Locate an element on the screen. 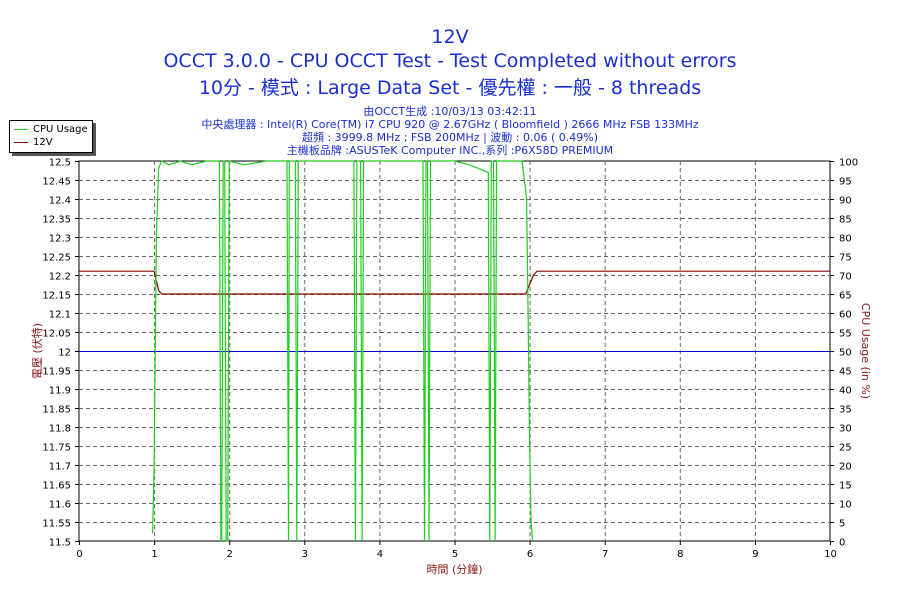 This screenshot has width=900, height=600. x-tick-label: 6 is located at coordinates (530, 554).